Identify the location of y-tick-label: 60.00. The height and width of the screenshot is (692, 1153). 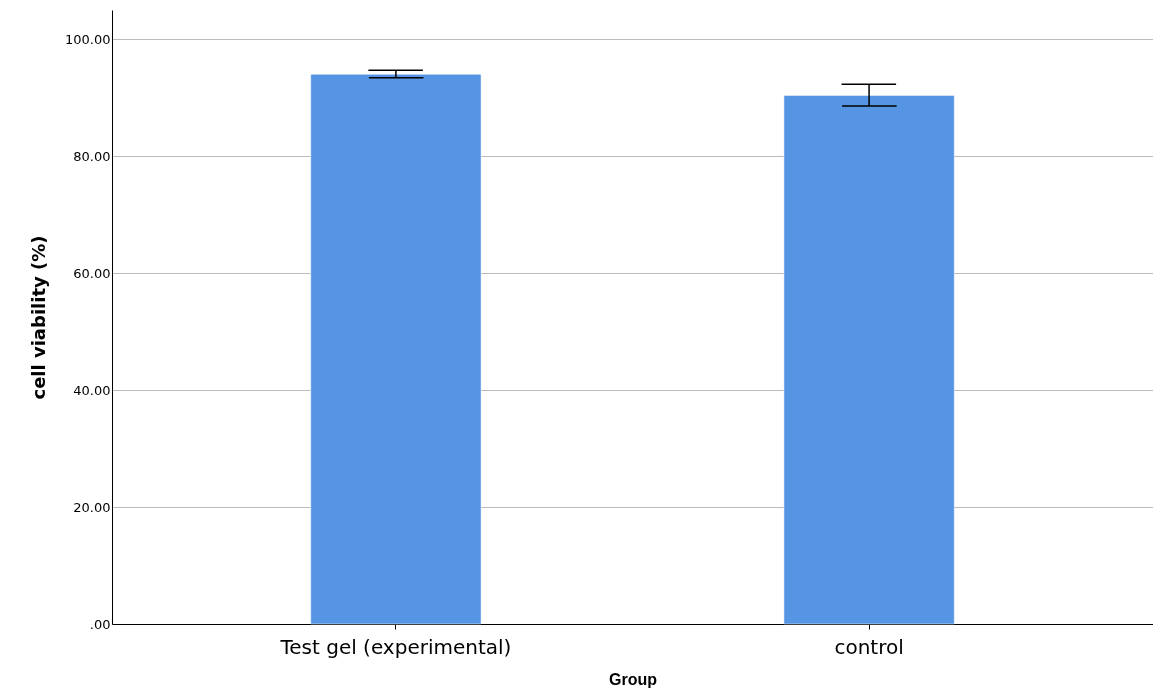
(92, 273).